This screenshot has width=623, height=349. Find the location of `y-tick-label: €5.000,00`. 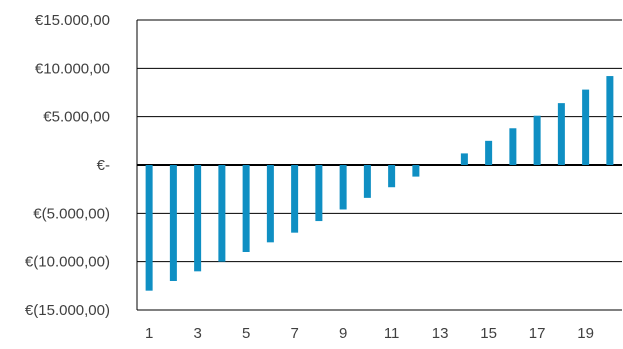

y-tick-label: €5.000,00 is located at coordinates (76, 117).